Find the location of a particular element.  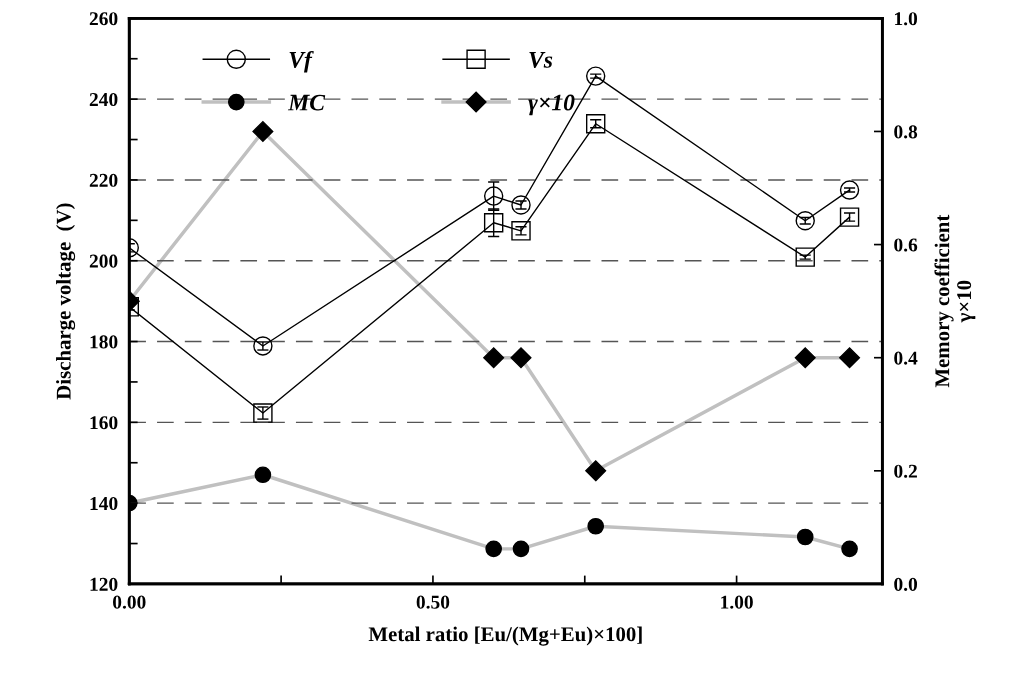

y-axis-title: Discharge voltage (V) is located at coordinates (66, 301).